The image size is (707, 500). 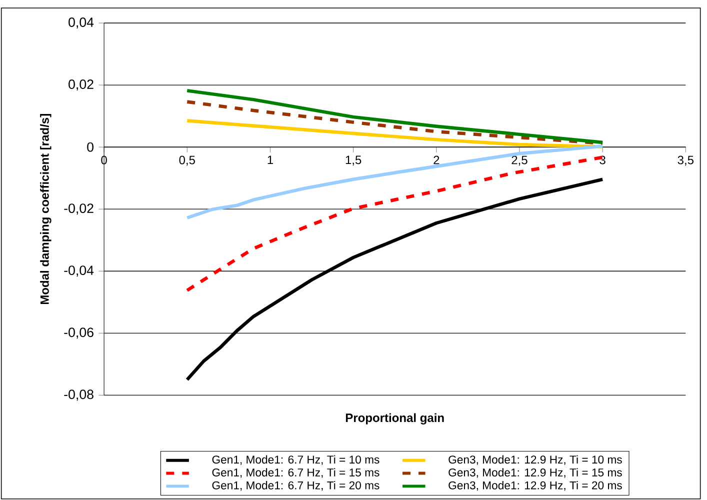 What do you see at coordinates (79, 395) in the screenshot?
I see `y-tick-label: -0,08` at bounding box center [79, 395].